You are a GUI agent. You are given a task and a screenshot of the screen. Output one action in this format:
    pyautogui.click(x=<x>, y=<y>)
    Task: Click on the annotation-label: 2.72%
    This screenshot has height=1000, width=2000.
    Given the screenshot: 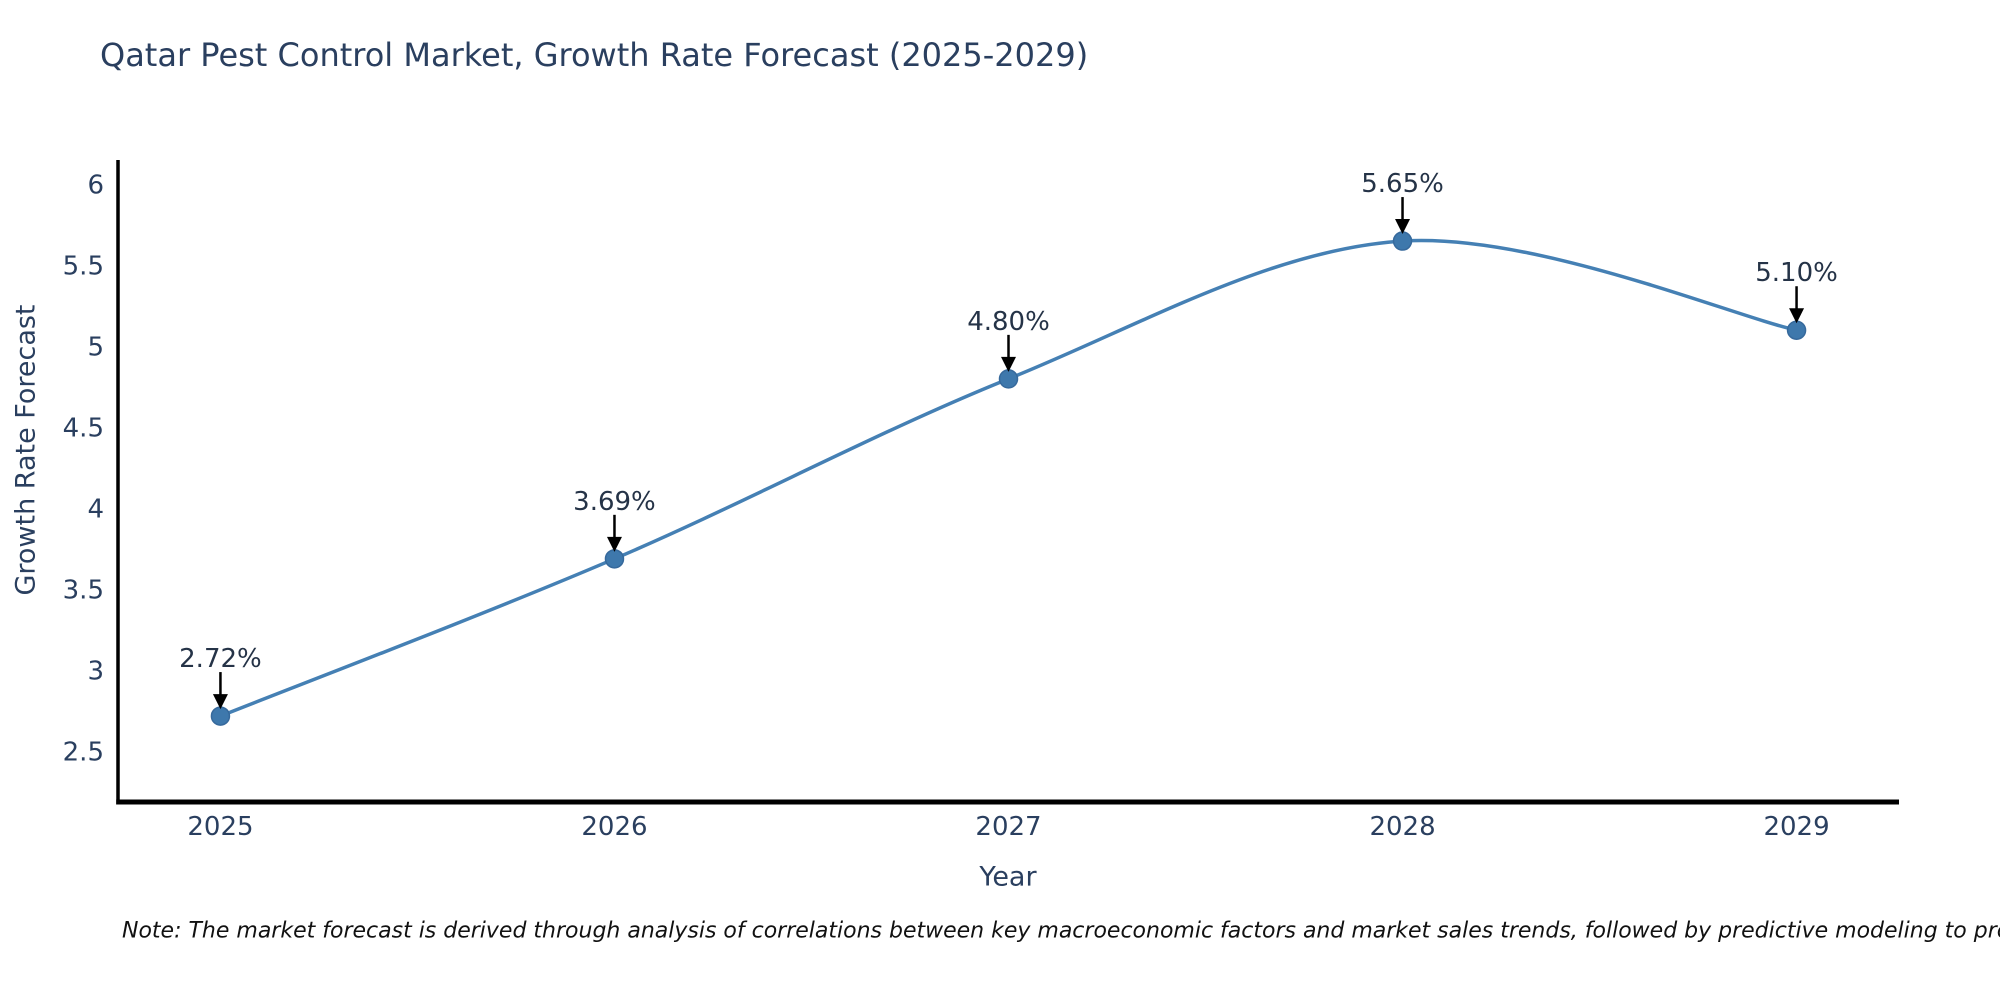 What is the action you would take?
    pyautogui.click(x=220, y=659)
    